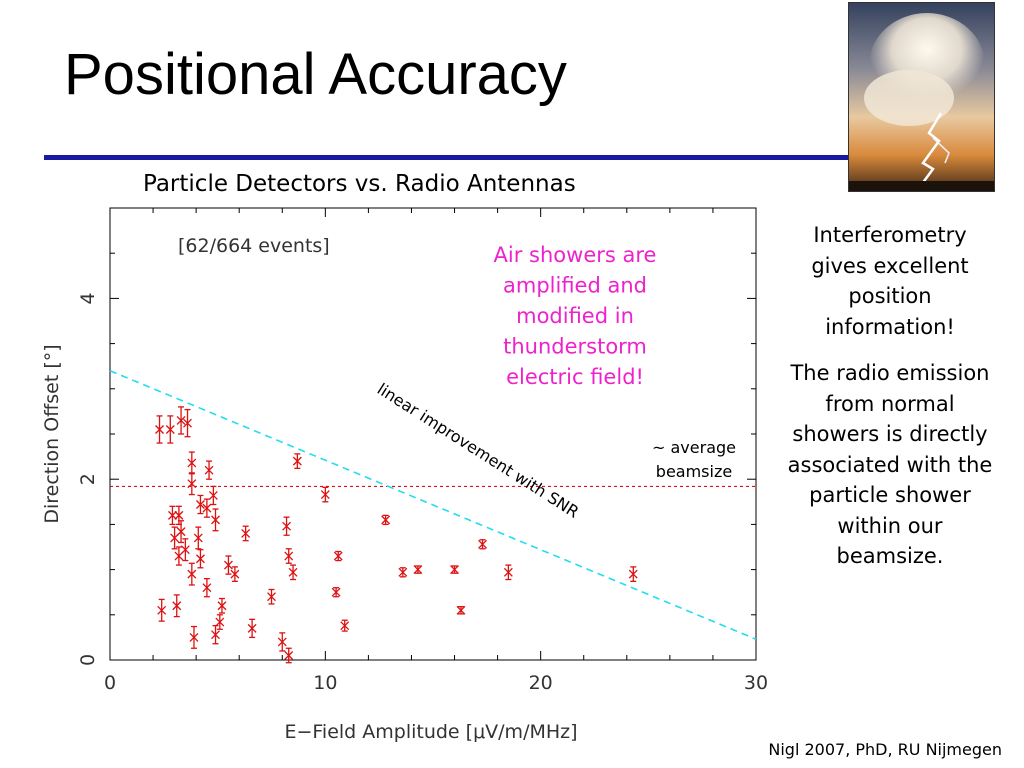 The height and width of the screenshot is (768, 1024). I want to click on slide-title: Positional Accuracy, so click(315, 74).